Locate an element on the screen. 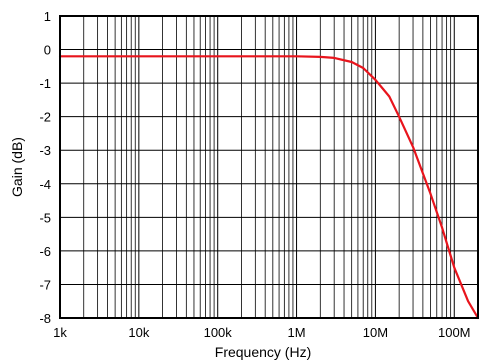 The image size is (480, 362). y-tick-label: -3 is located at coordinates (45, 150).